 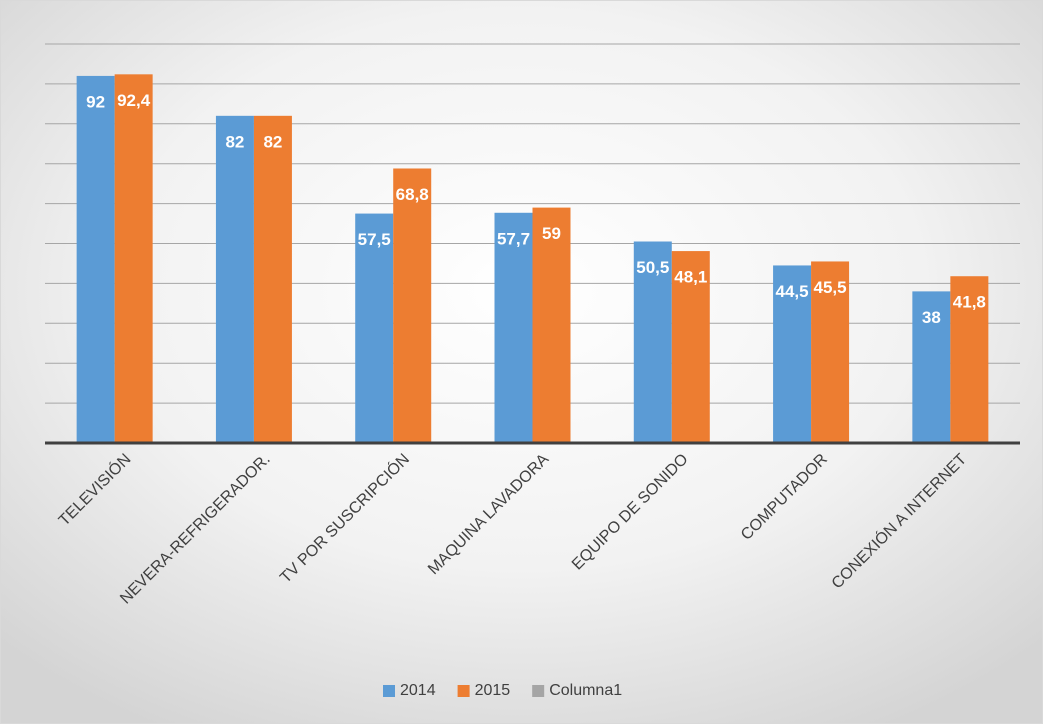 I want to click on legend-label: 2014, so click(x=418, y=690).